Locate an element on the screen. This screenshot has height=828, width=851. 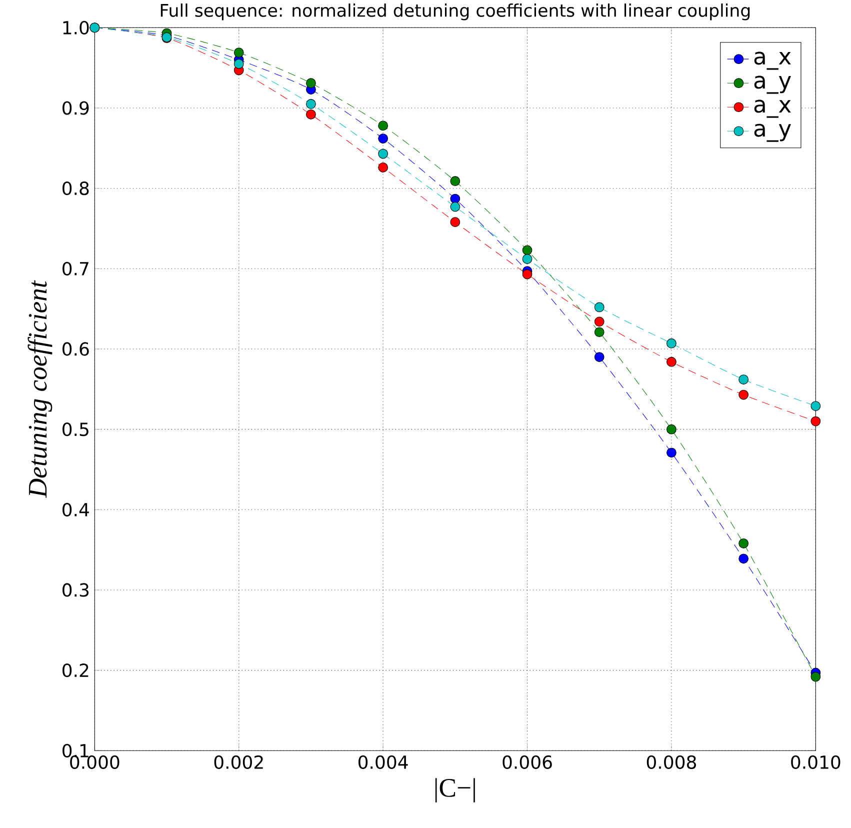
x-tick-label: 0.008 is located at coordinates (671, 762).